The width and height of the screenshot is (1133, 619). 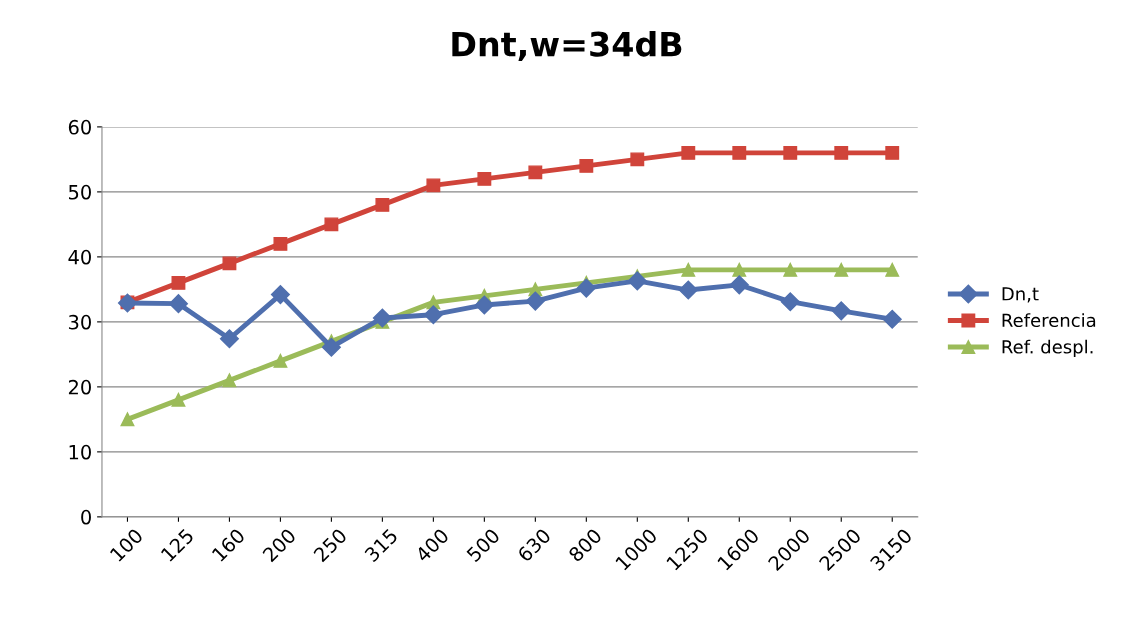 I want to click on y-tick-label: 40, so click(x=79, y=257).